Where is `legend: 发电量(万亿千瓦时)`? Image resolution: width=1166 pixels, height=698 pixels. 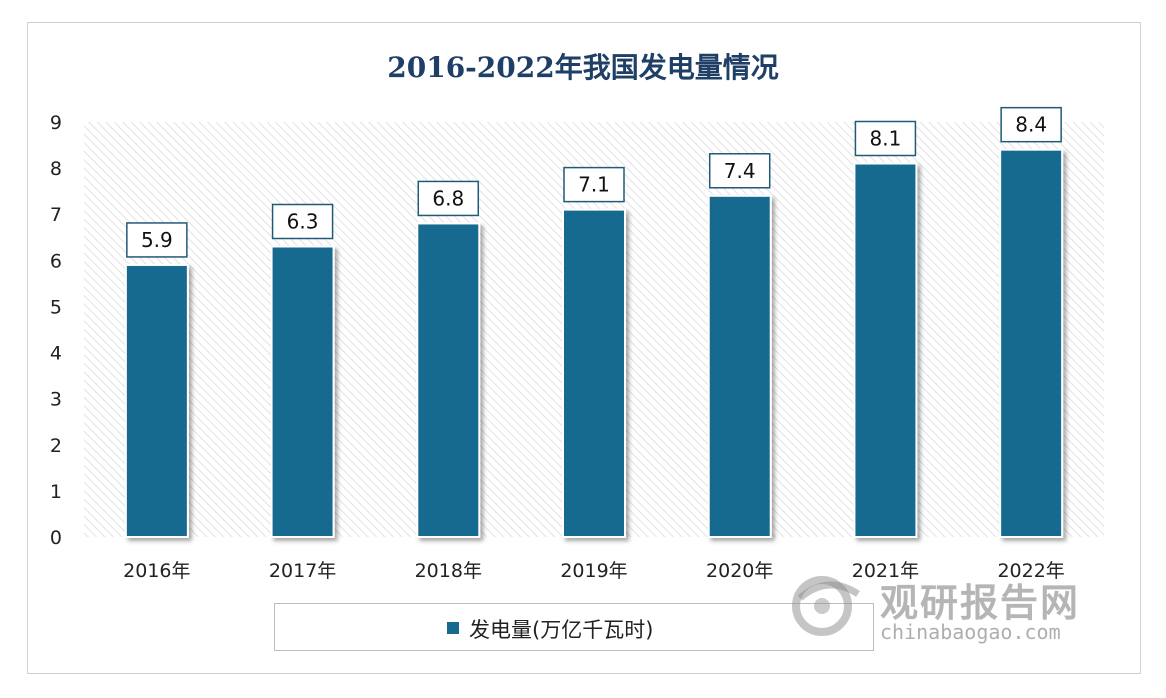
legend: 发电量(万亿千瓦时) is located at coordinates (574, 627).